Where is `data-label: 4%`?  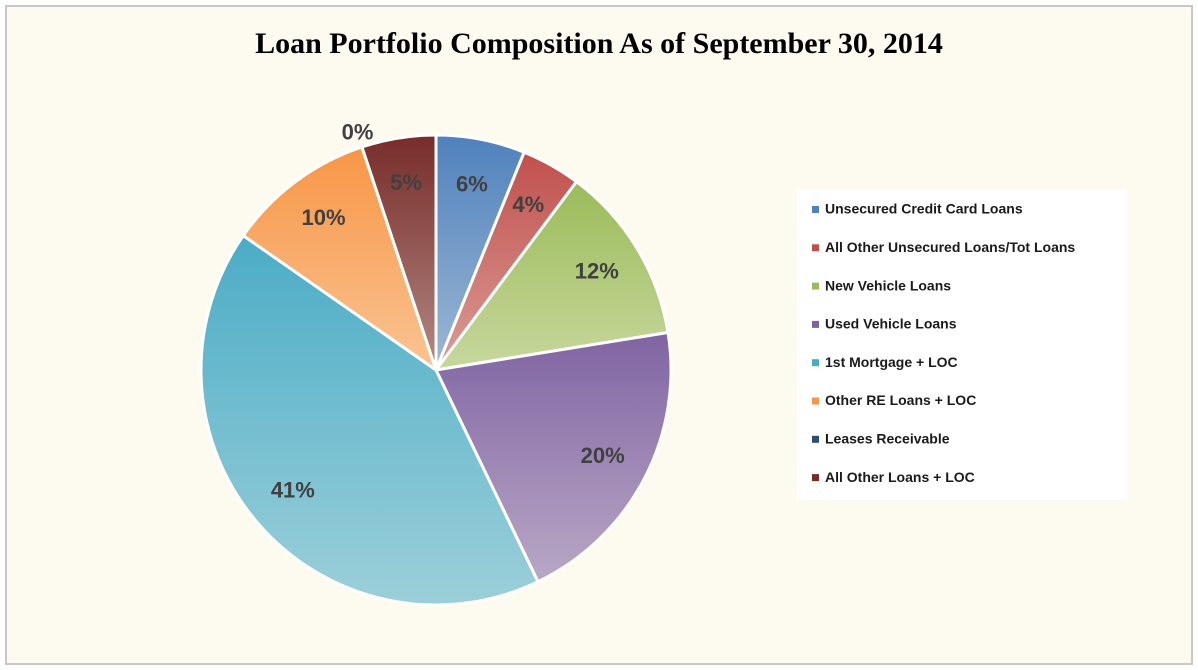 data-label: 4% is located at coordinates (528, 204).